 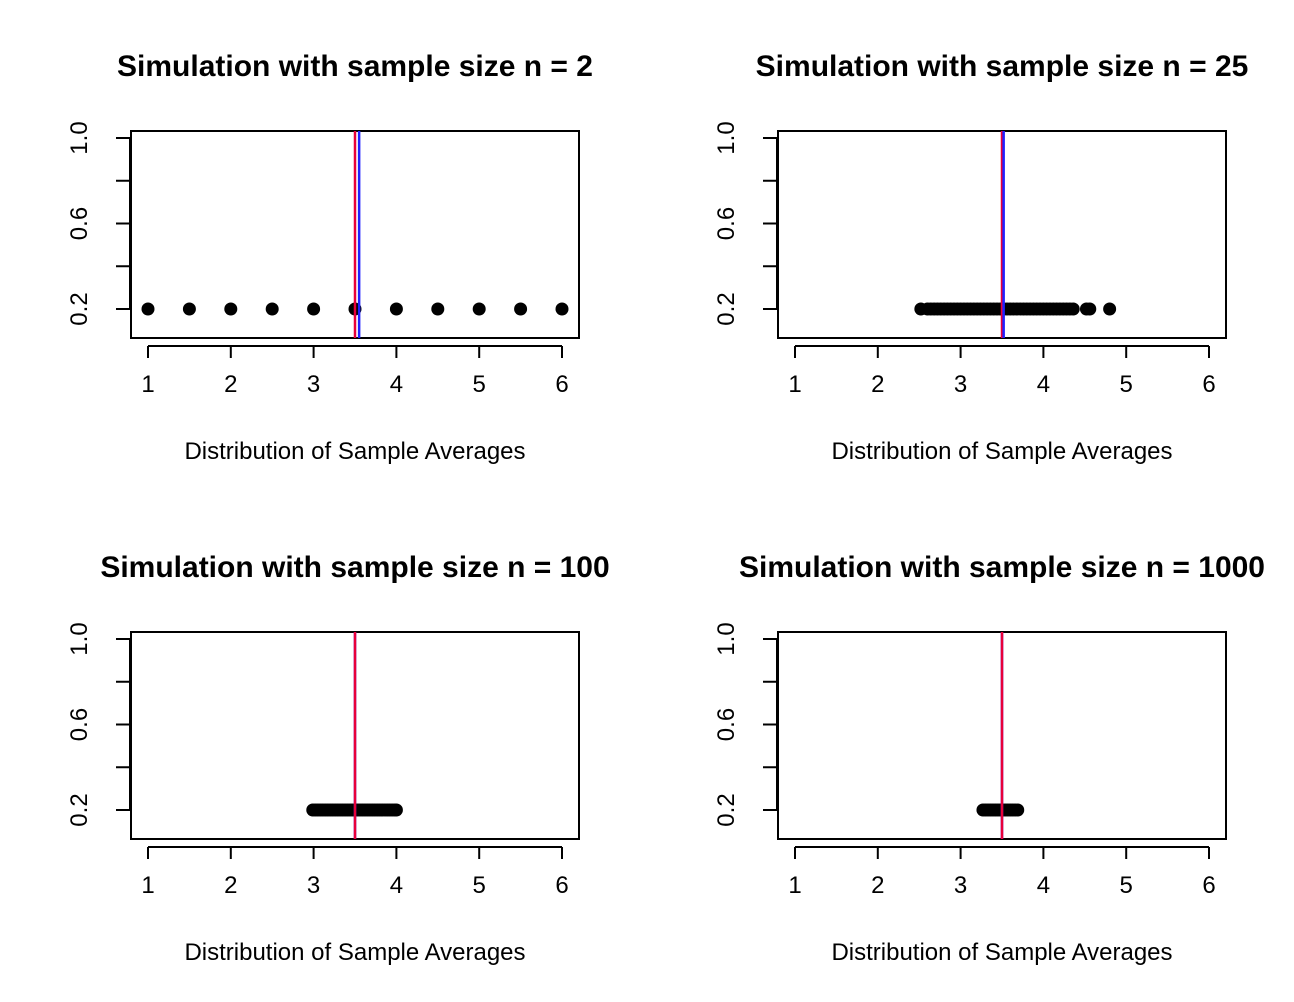 I want to click on chart-title: Simulation with sample size n = 2, so click(x=355, y=66).